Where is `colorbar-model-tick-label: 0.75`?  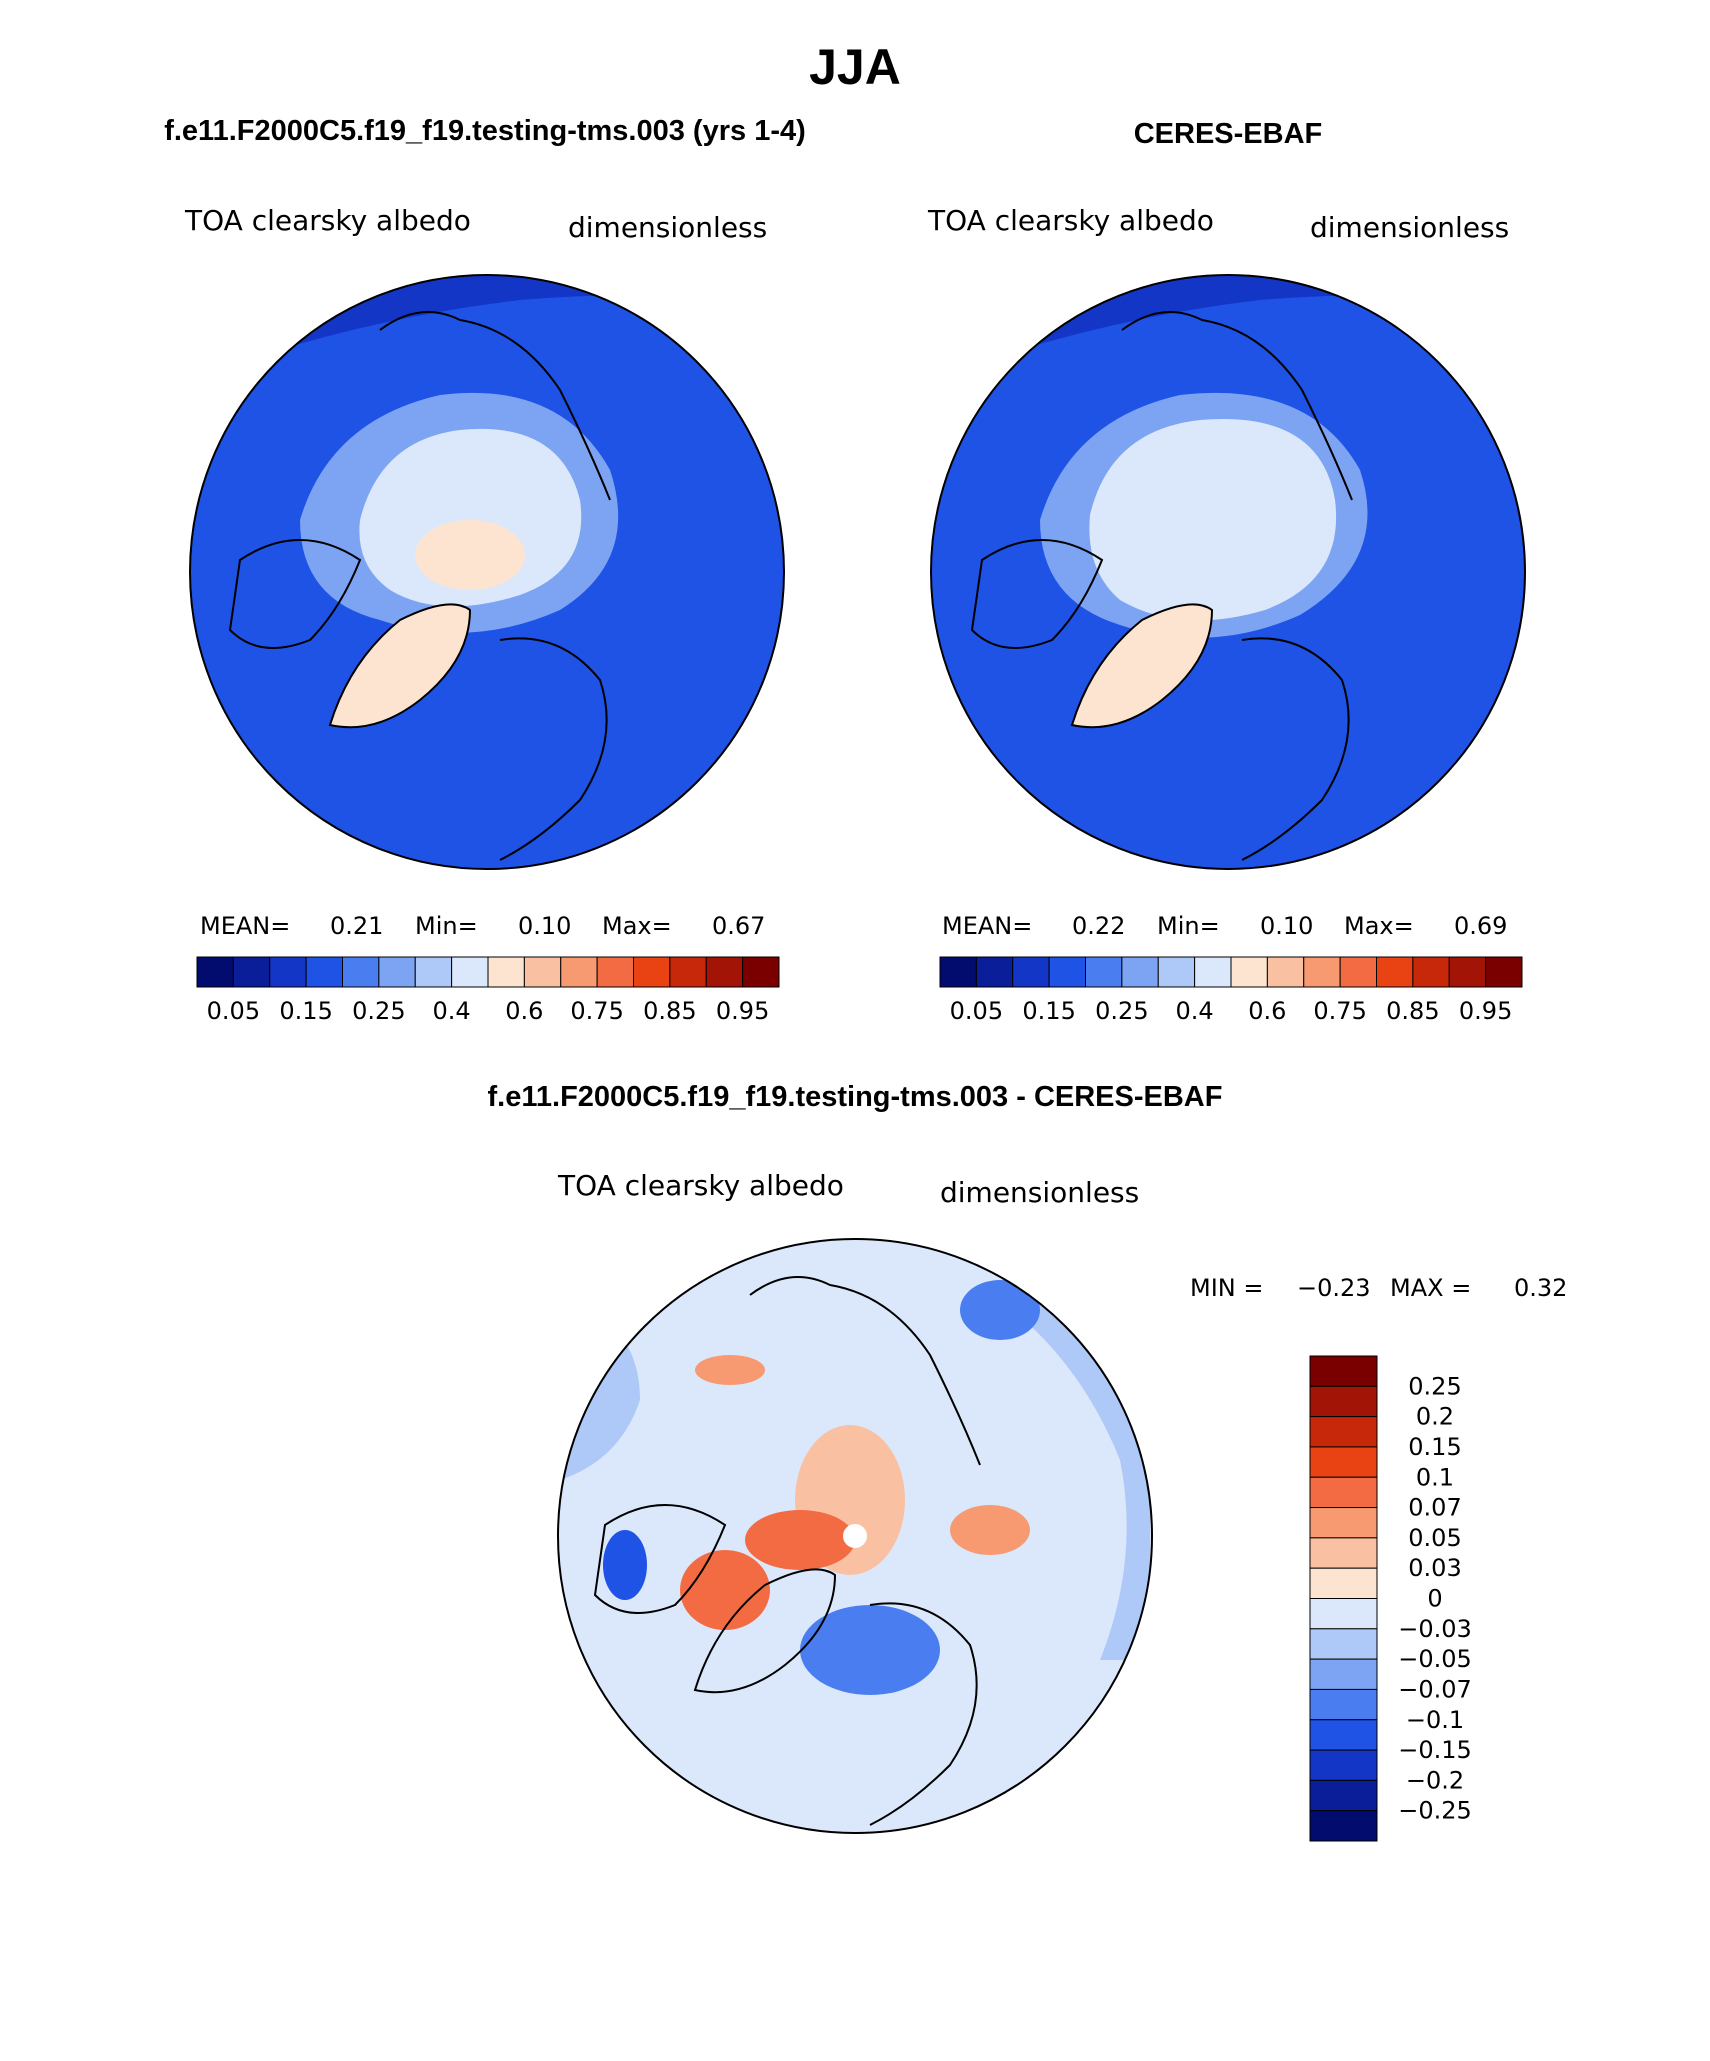 colorbar-model-tick-label: 0.75 is located at coordinates (596, 1011).